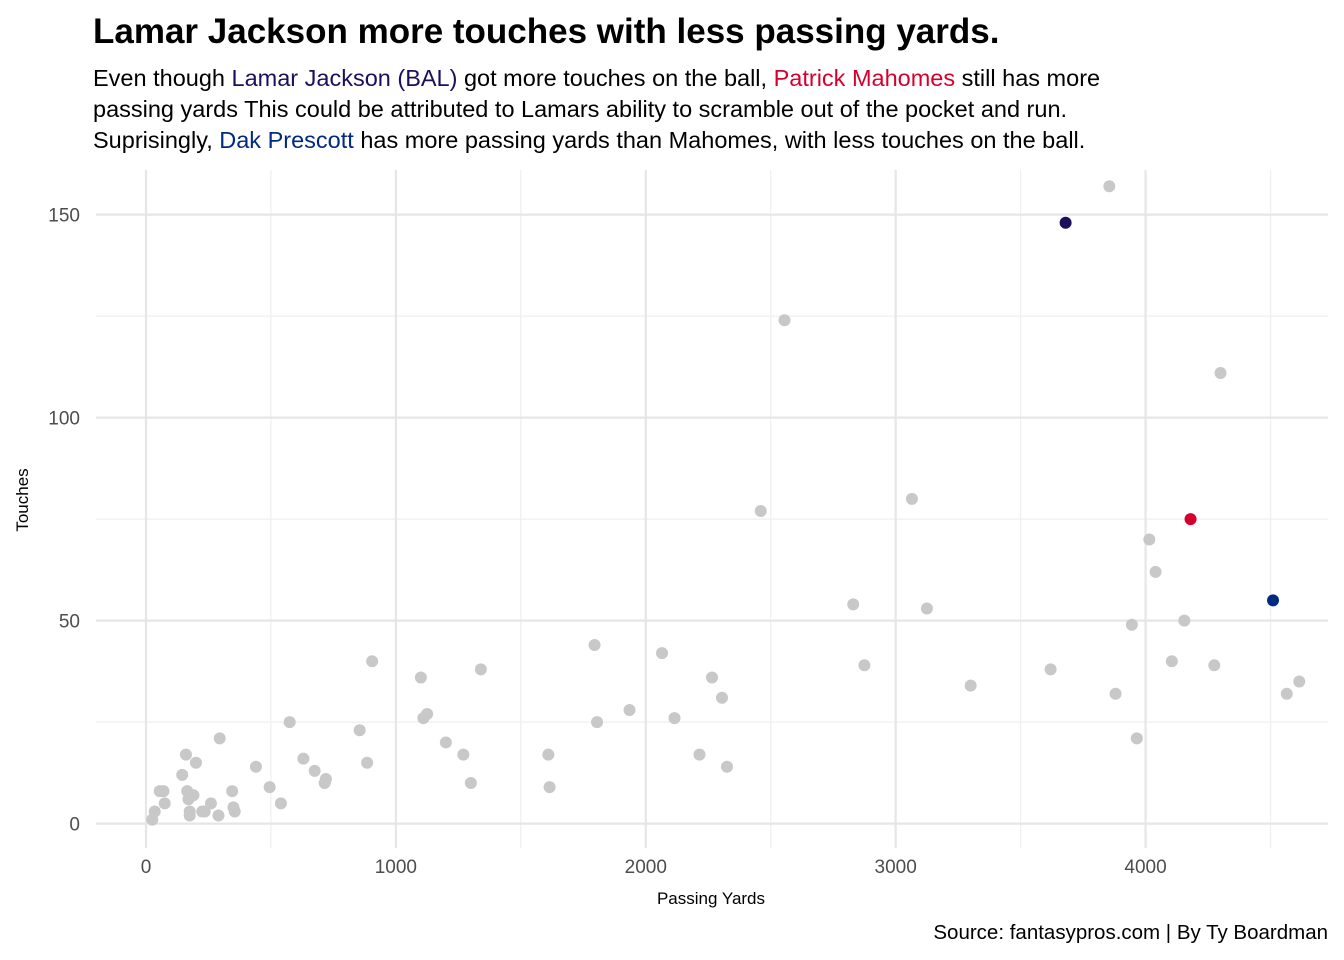 This screenshot has height=960, width=1344. Describe the element at coordinates (864, 78) in the screenshot. I see `subtitle-patrick-mahomes: Patrick Mahomes` at that location.